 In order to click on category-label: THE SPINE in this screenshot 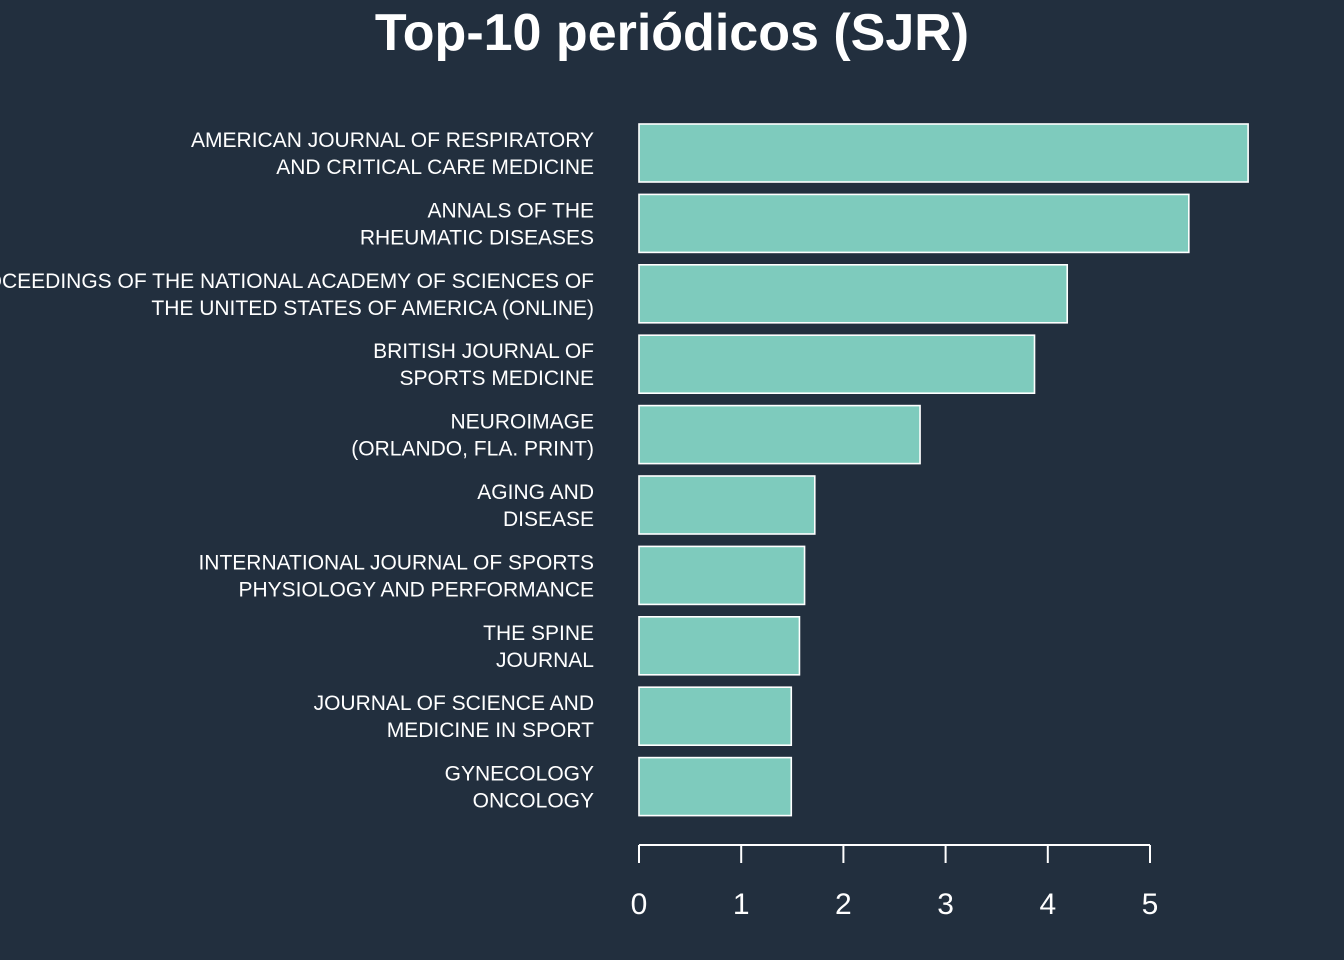, I will do `click(538, 633)`.